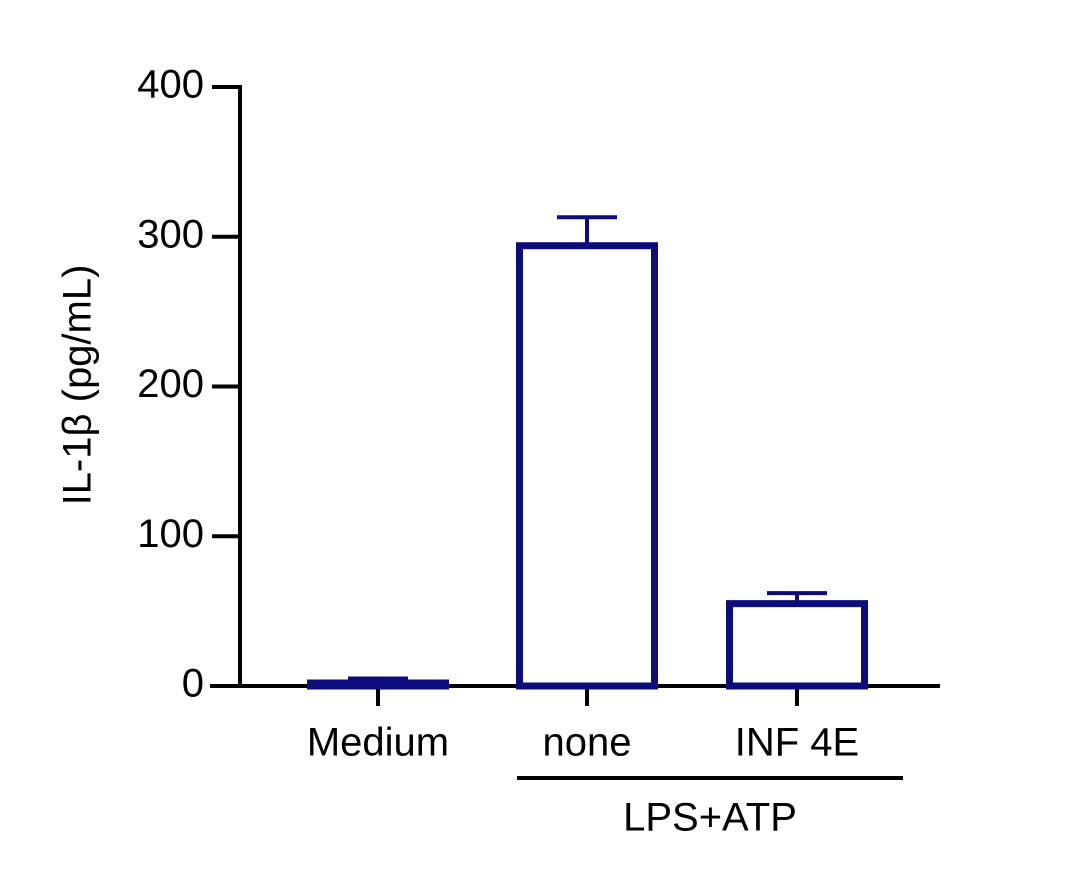  Describe the element at coordinates (378, 743) in the screenshot. I see `x-tick-label: Medium` at that location.